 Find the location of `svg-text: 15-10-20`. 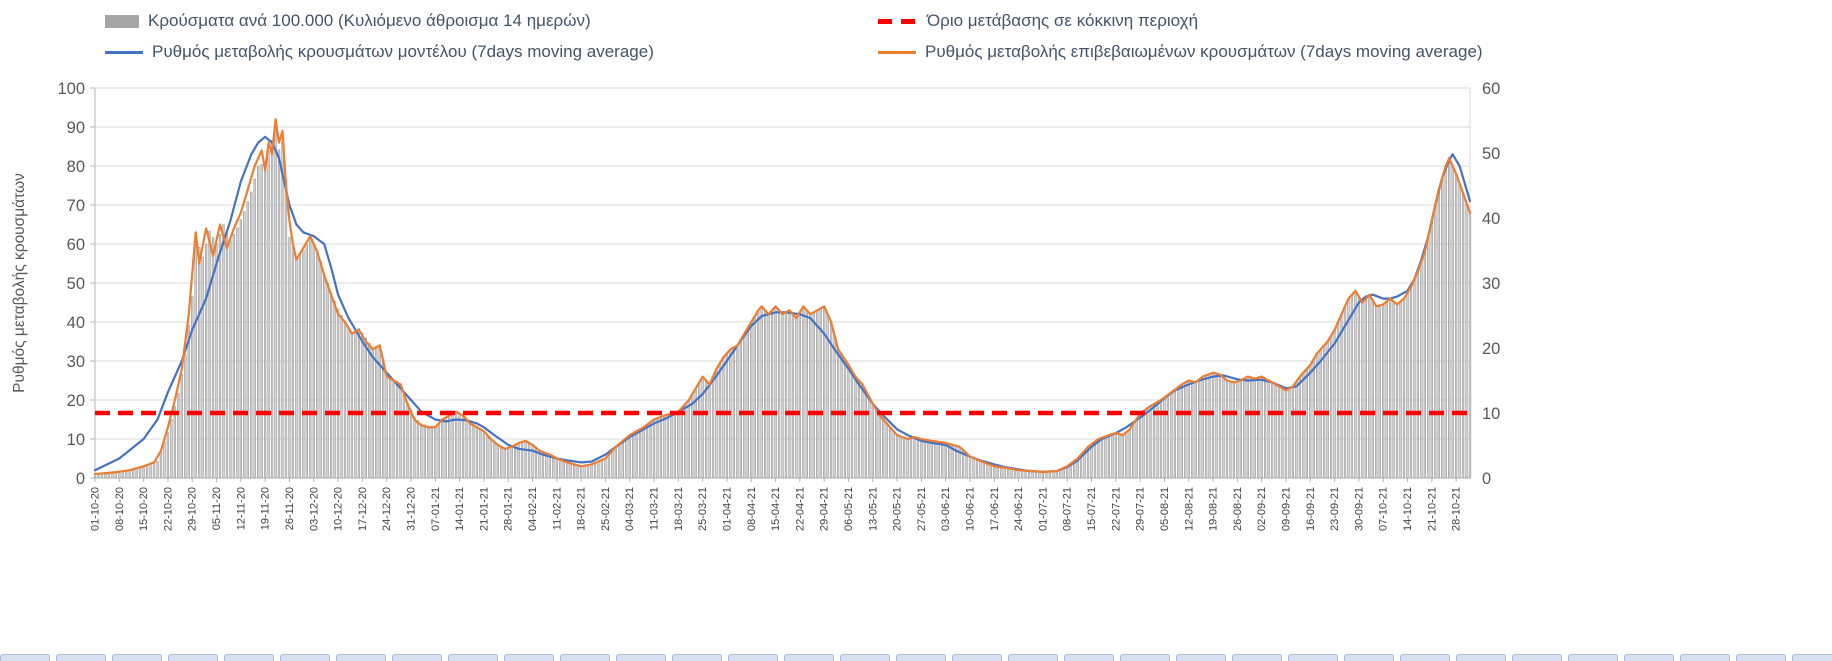

svg-text: 15-10-20 is located at coordinates (144, 509).